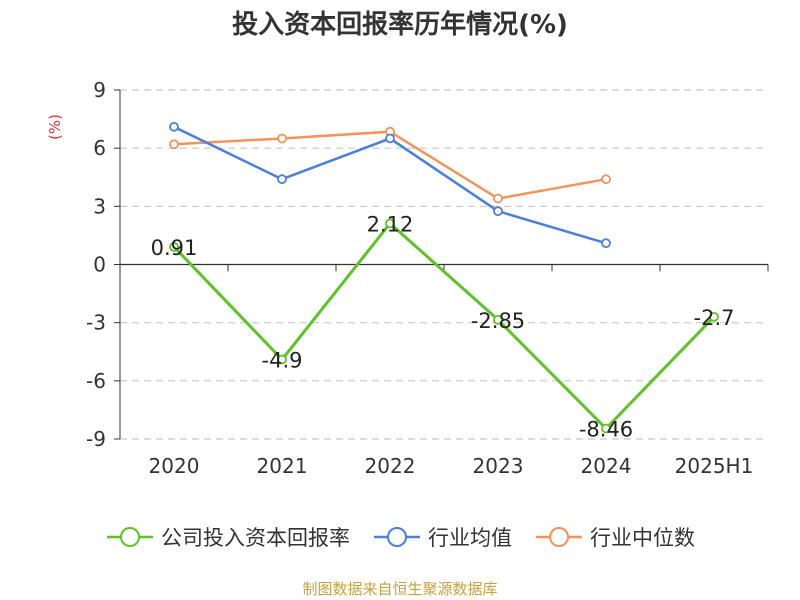  Describe the element at coordinates (174, 466) in the screenshot. I see `x-tick-label: 2020` at that location.